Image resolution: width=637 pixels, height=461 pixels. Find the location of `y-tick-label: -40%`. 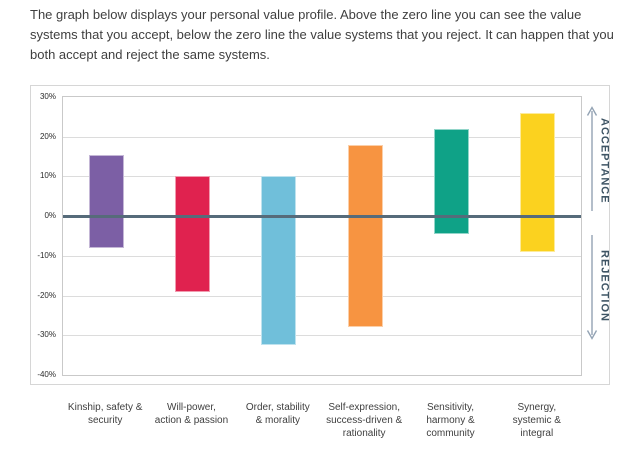

y-tick-label: -40% is located at coordinates (46, 374).